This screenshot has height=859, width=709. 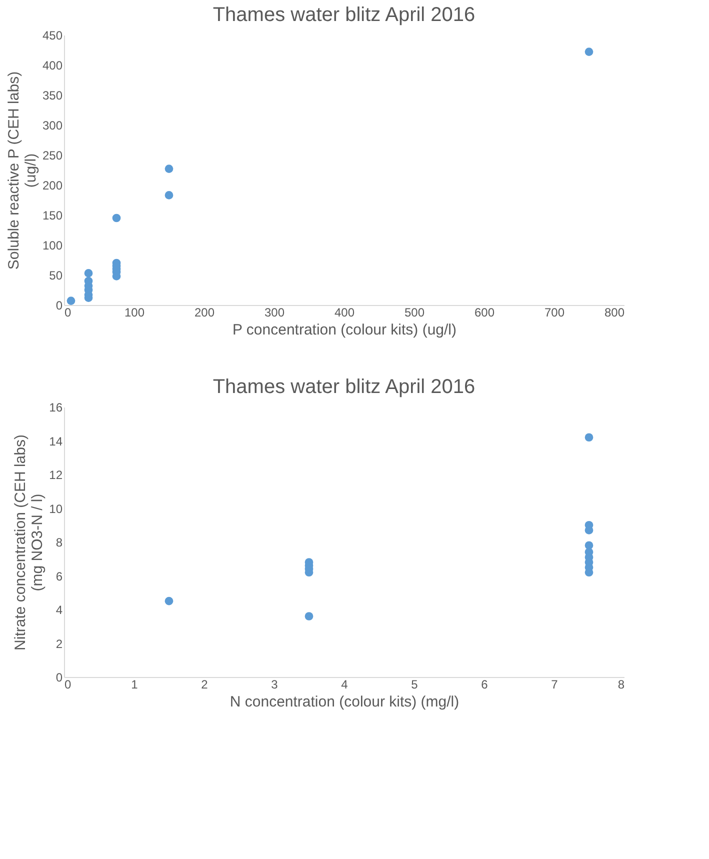 What do you see at coordinates (621, 685) in the screenshot?
I see `x-tick-label: 8` at bounding box center [621, 685].